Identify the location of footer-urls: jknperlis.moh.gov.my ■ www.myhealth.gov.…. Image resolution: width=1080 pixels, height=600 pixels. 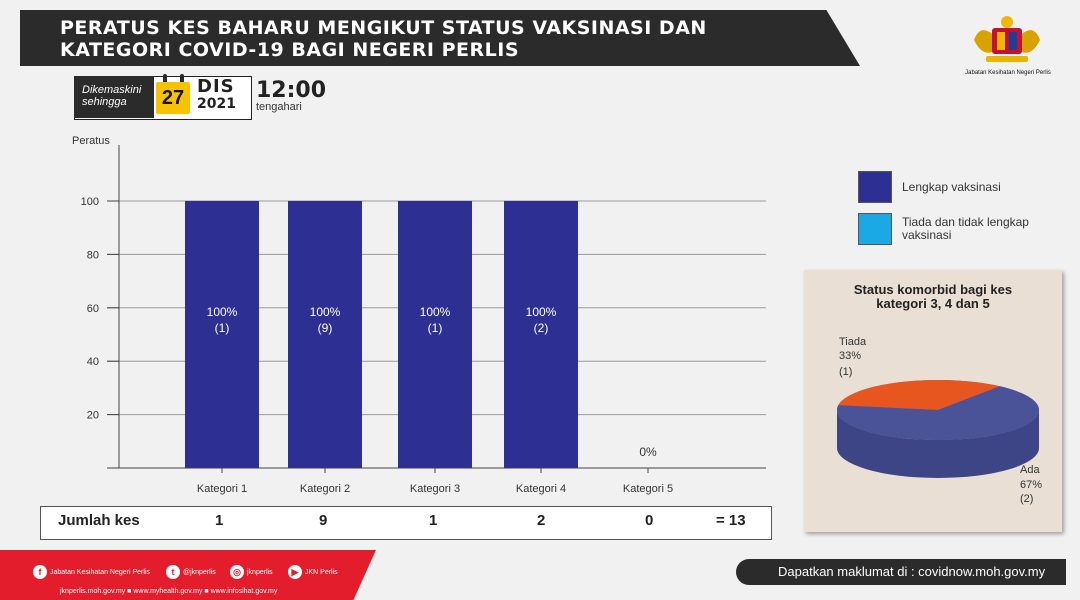
(169, 591).